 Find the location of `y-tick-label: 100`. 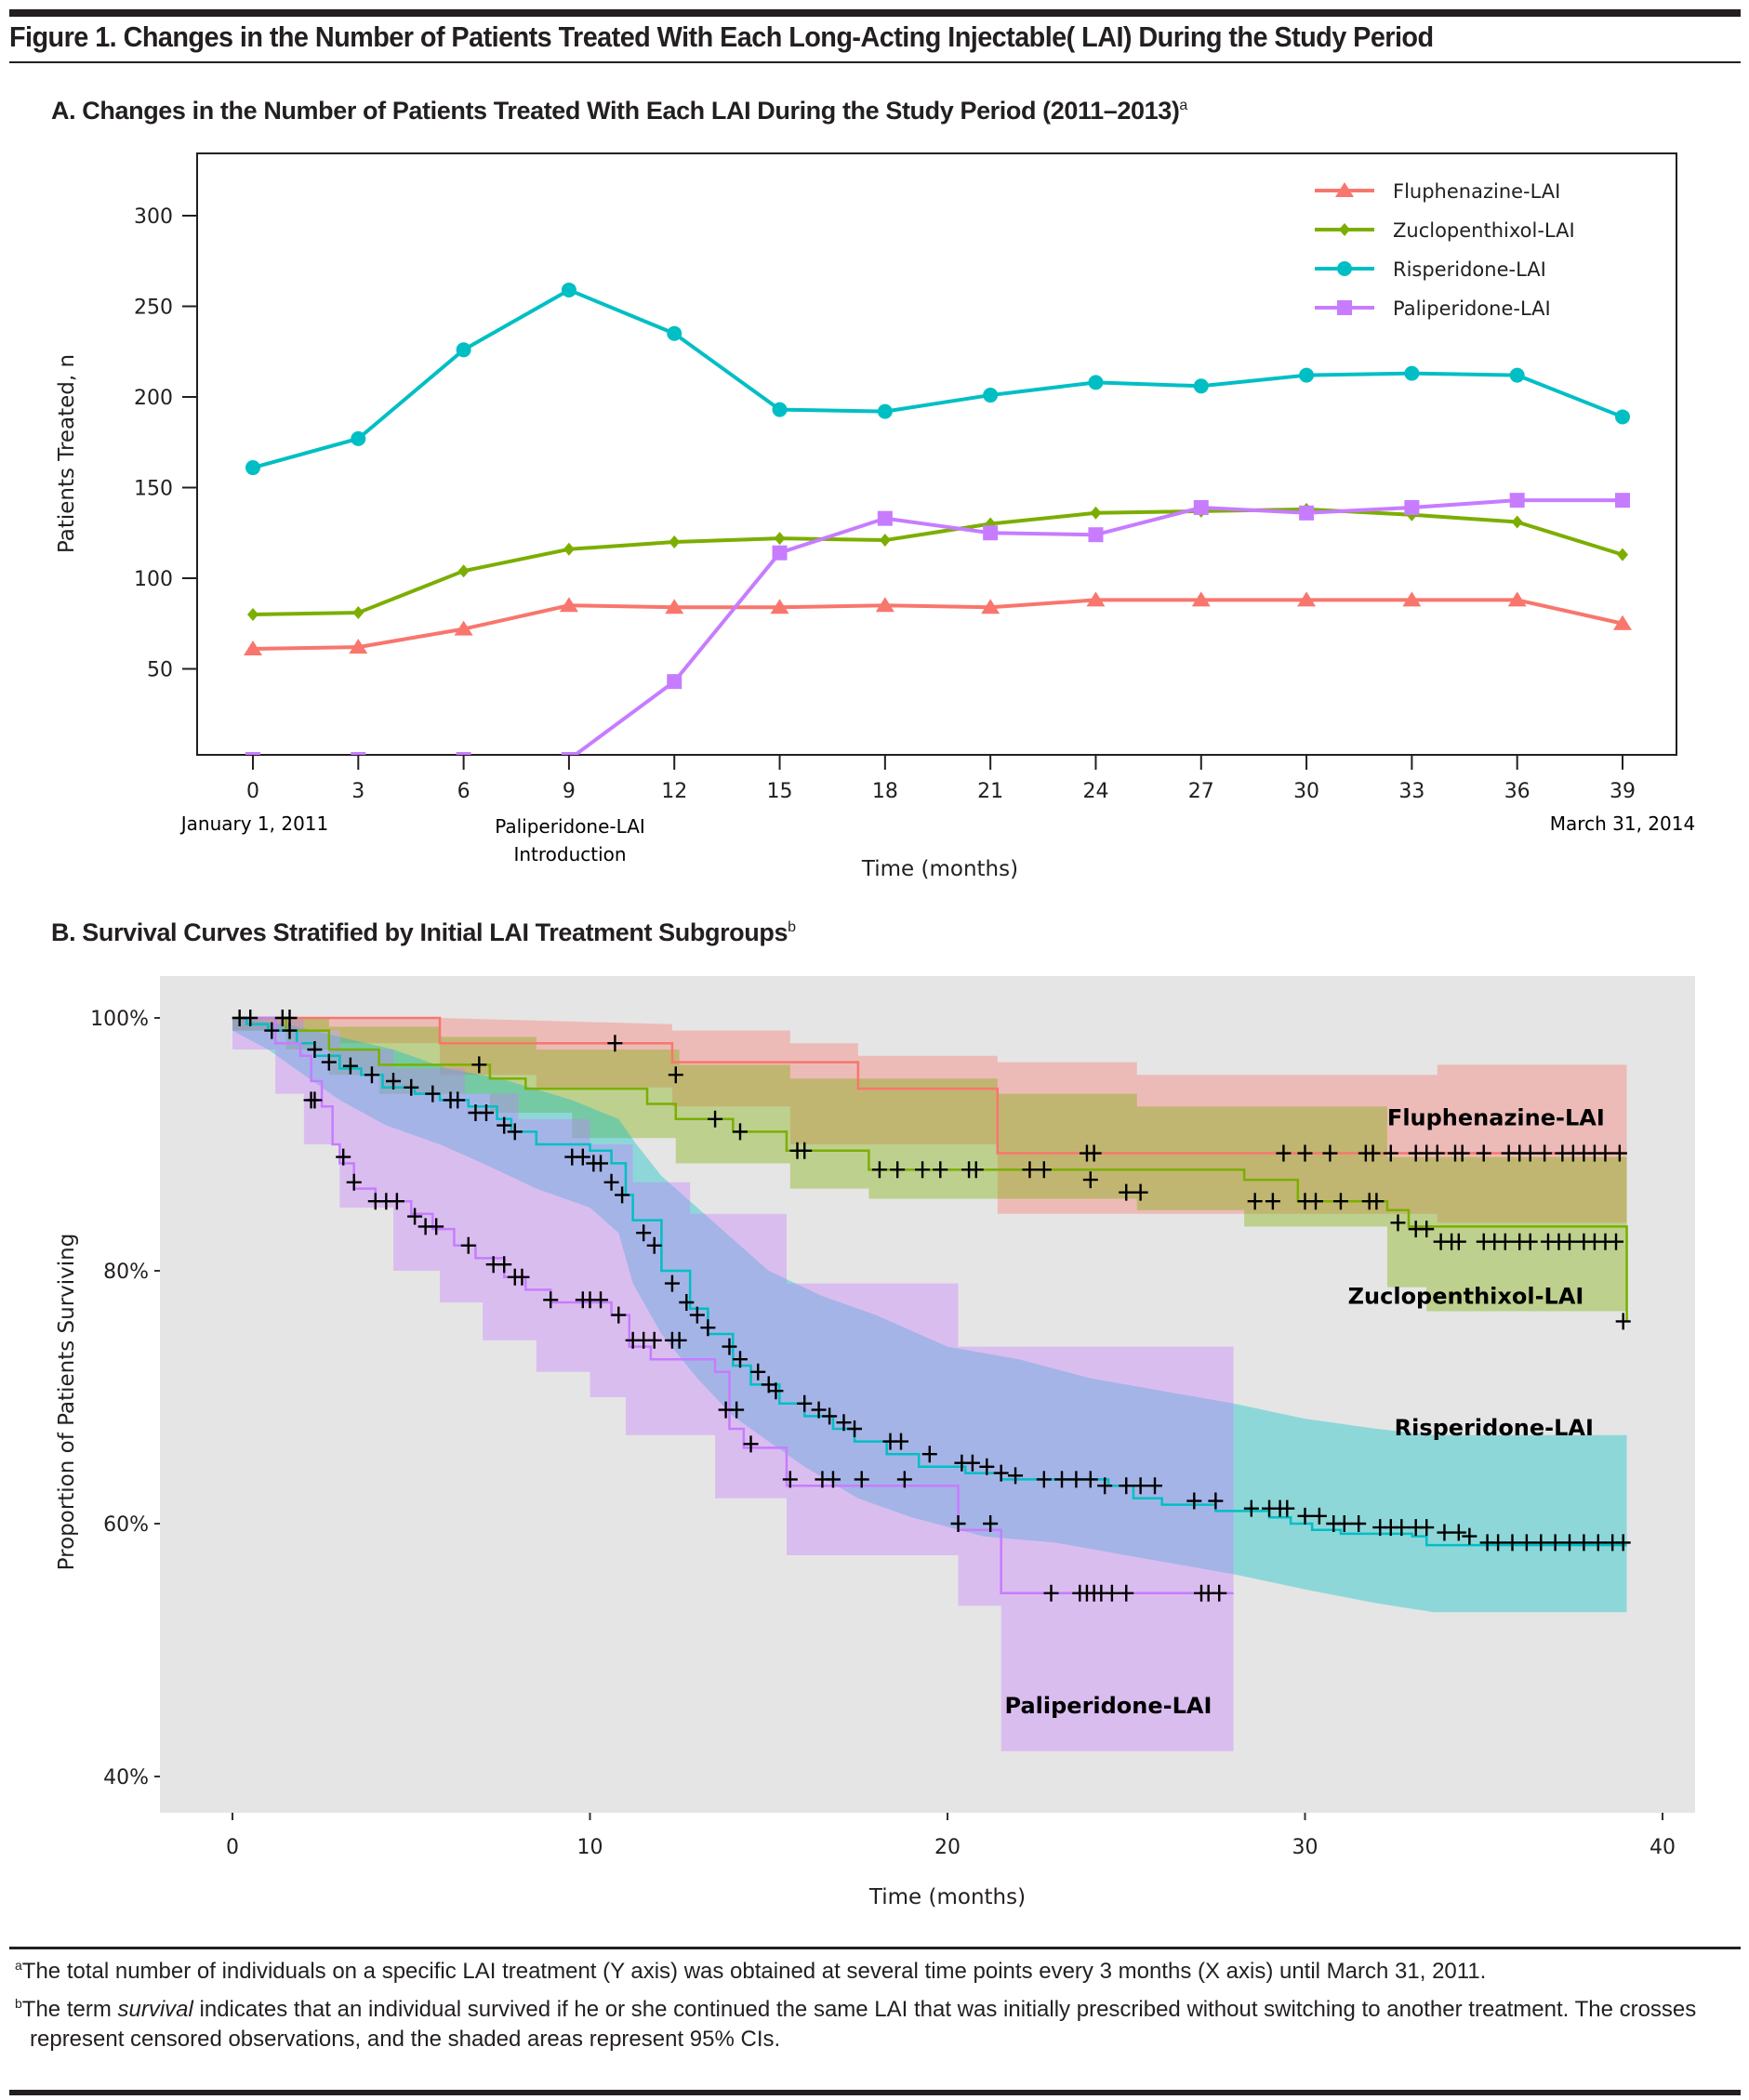

y-tick-label: 100 is located at coordinates (153, 579).